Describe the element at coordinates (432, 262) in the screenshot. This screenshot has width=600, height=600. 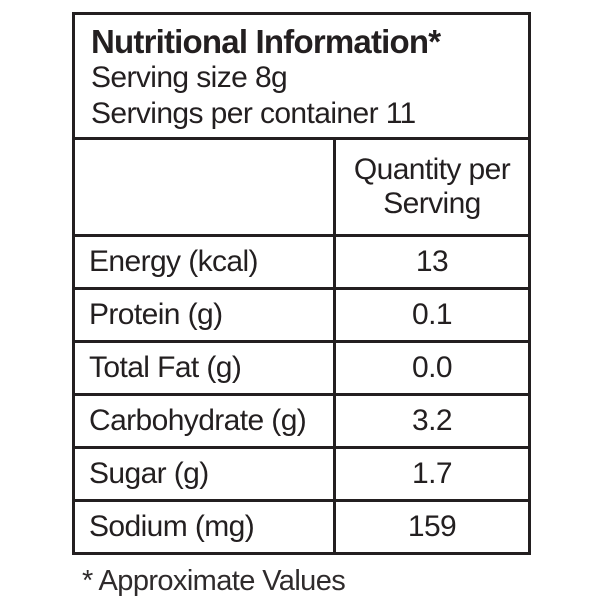
I see `row-value: 13` at that location.